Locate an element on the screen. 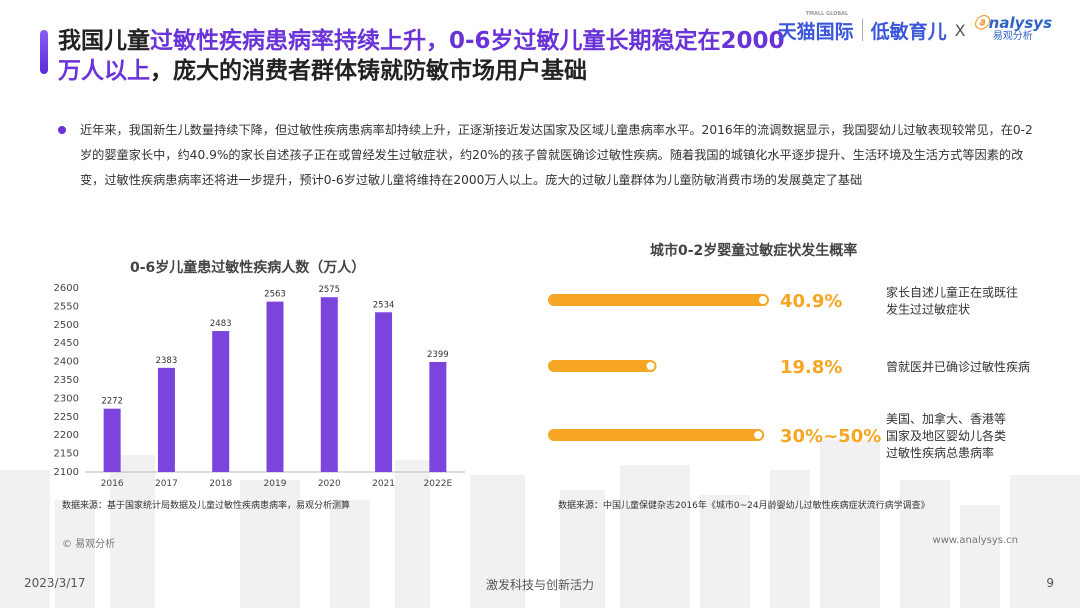  page-number: 9 is located at coordinates (1050, 583).